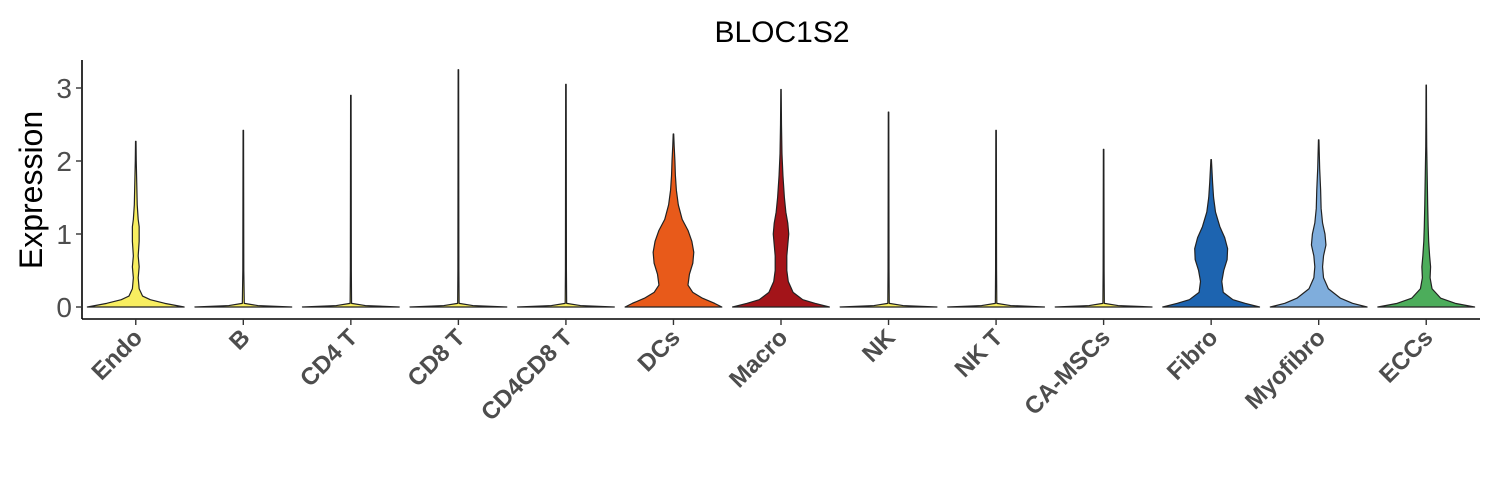 Image resolution: width=1500 pixels, height=500 pixels. What do you see at coordinates (979, 353) in the screenshot?
I see `x-tick-label: NK T` at bounding box center [979, 353].